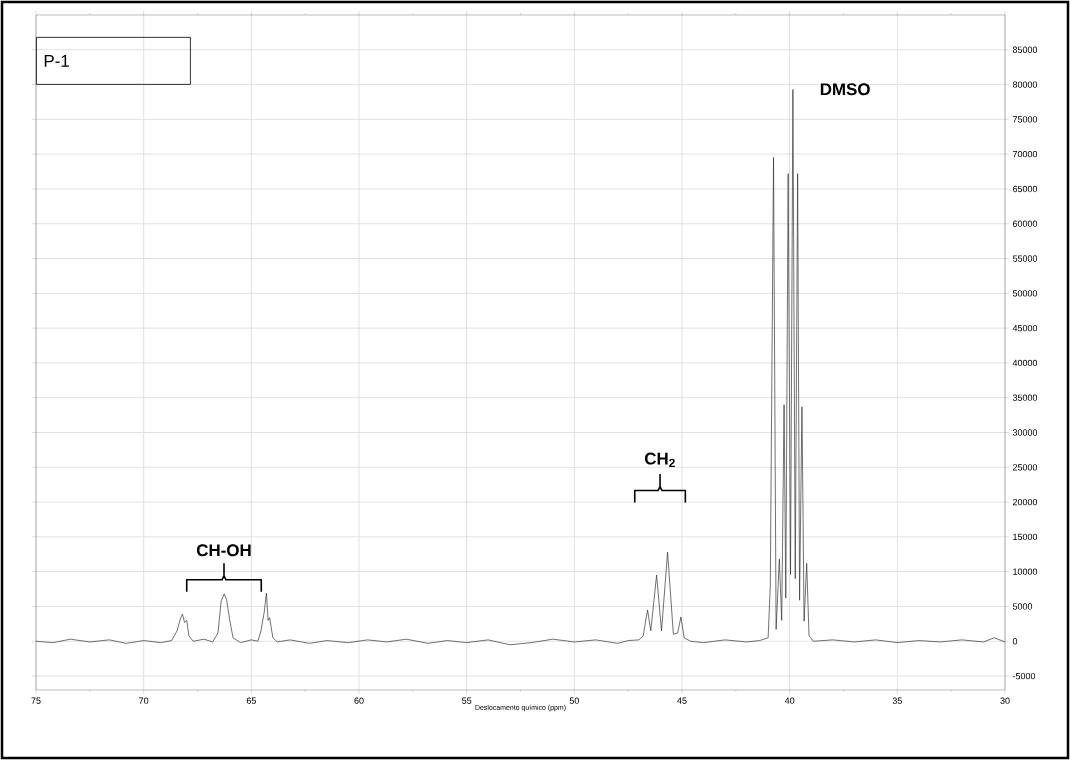 The height and width of the screenshot is (760, 1070). What do you see at coordinates (1025, 467) in the screenshot?
I see `y-tick-label: 25000` at bounding box center [1025, 467].